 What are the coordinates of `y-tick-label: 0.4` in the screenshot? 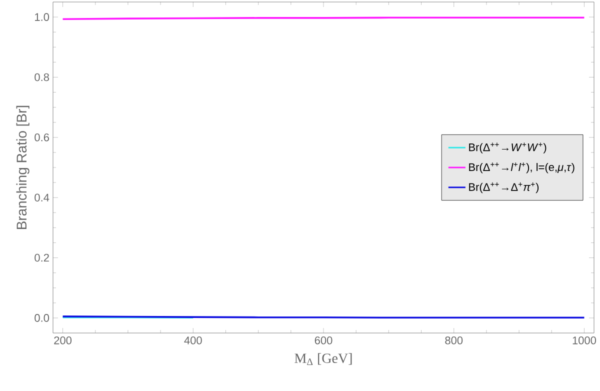 It's located at (42, 198).